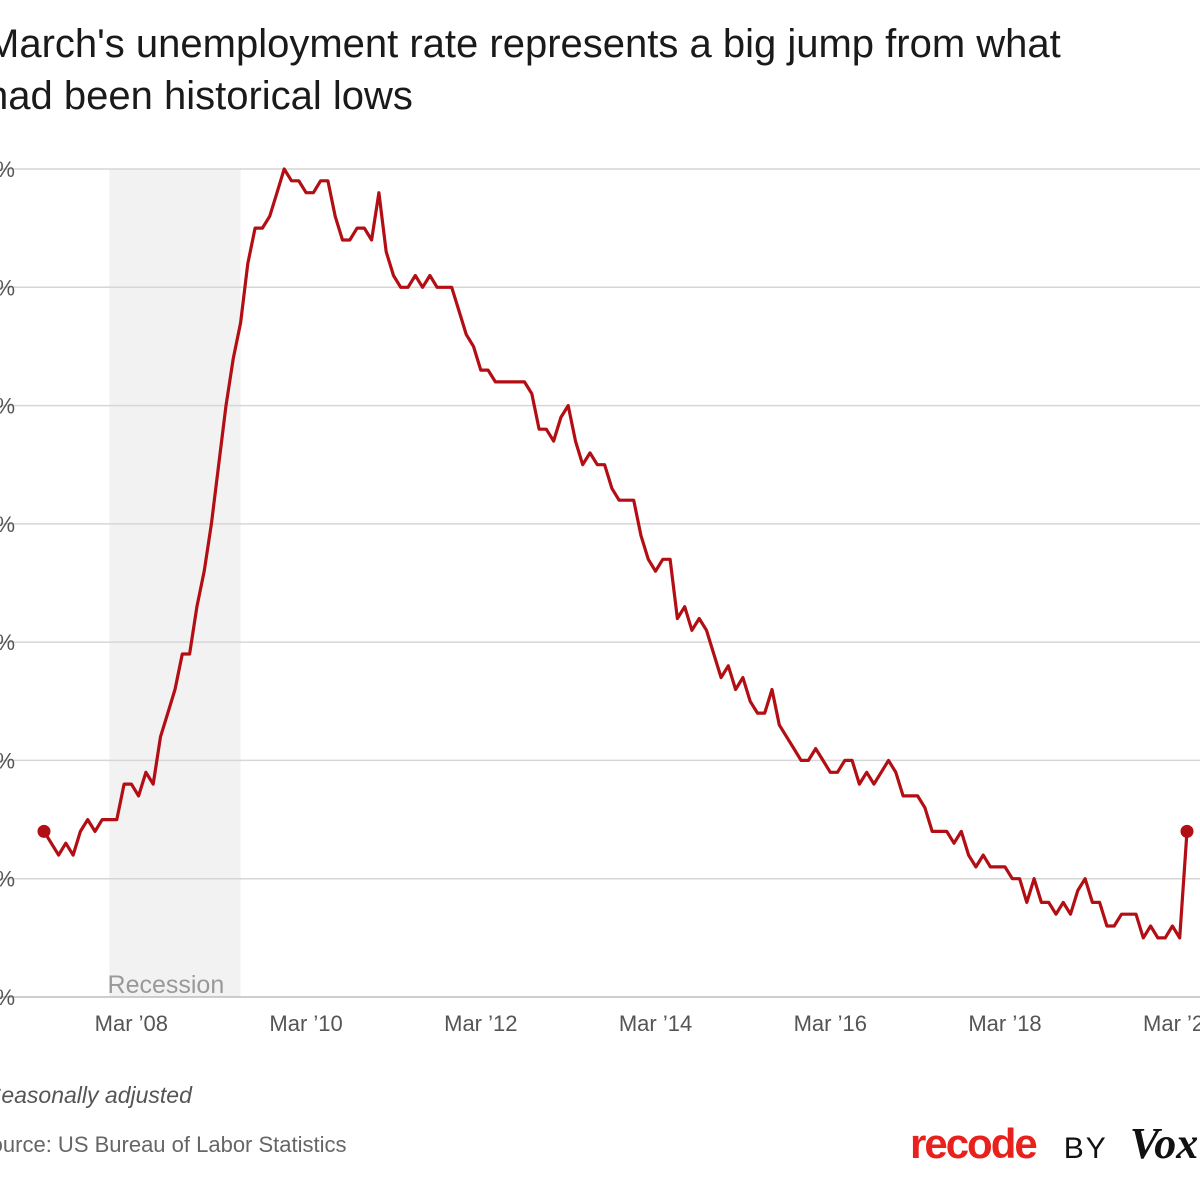 Image resolution: width=1200 pixels, height=1200 pixels. What do you see at coordinates (206, 96) in the screenshot?
I see `chart-title-line-2: had been historical lows` at bounding box center [206, 96].